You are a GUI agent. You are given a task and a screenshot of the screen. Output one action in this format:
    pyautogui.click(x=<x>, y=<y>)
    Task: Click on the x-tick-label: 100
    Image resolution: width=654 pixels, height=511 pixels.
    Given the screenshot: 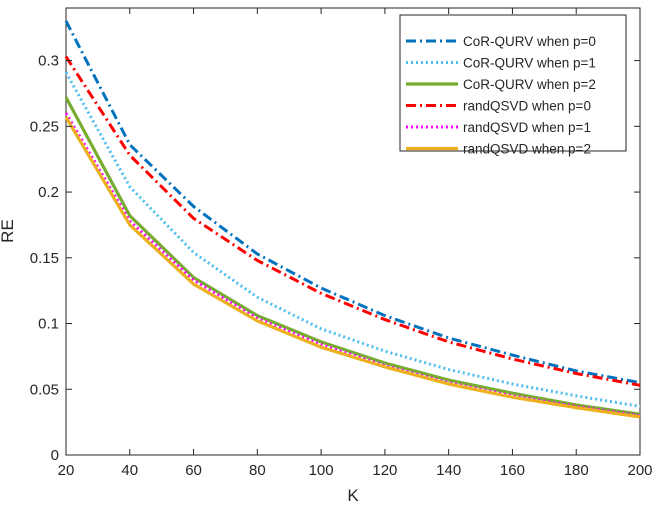 What is the action you would take?
    pyautogui.click(x=321, y=470)
    